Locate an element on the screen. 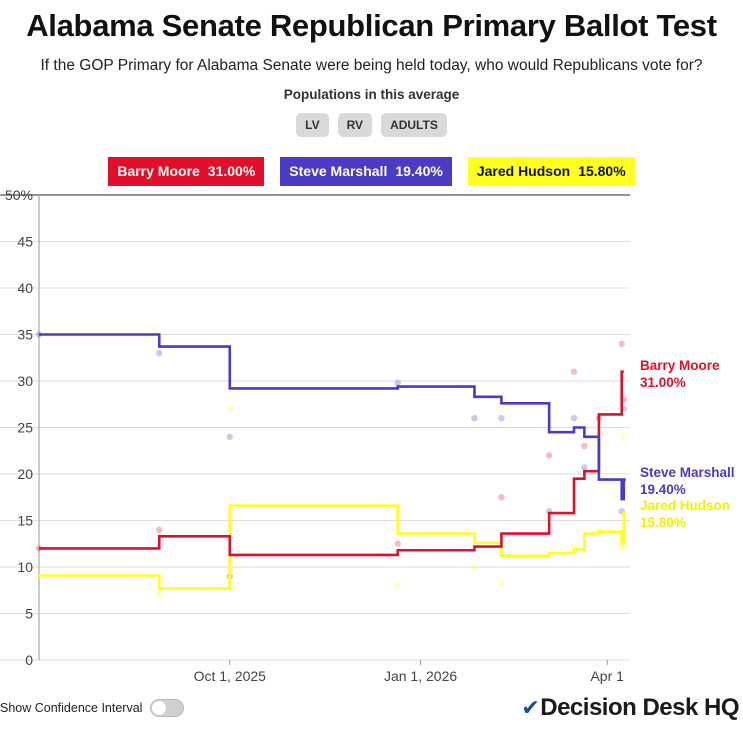 The image size is (743, 744). y-tick-label: 30 is located at coordinates (25, 381).